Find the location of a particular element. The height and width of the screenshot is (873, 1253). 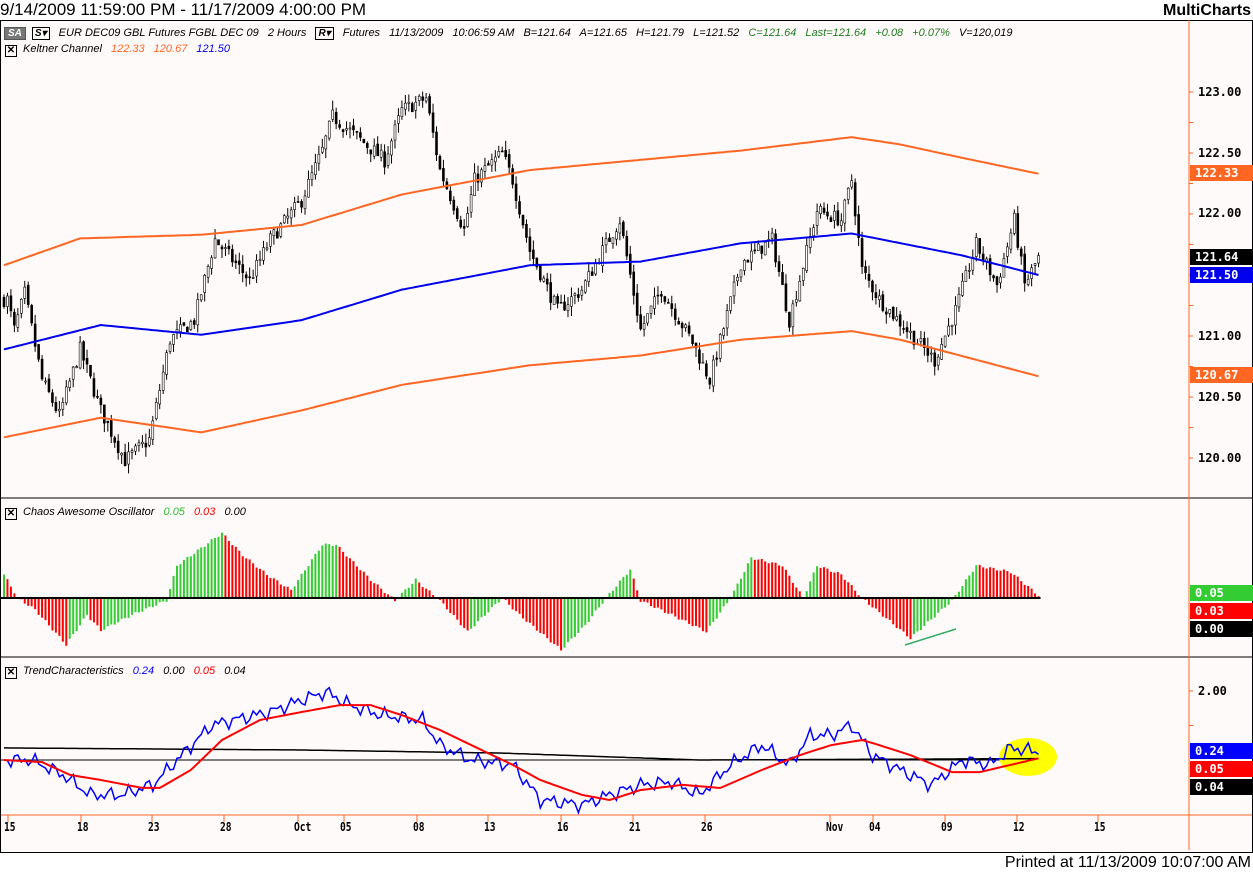

keltner-lower-line is located at coordinates (521, 384).